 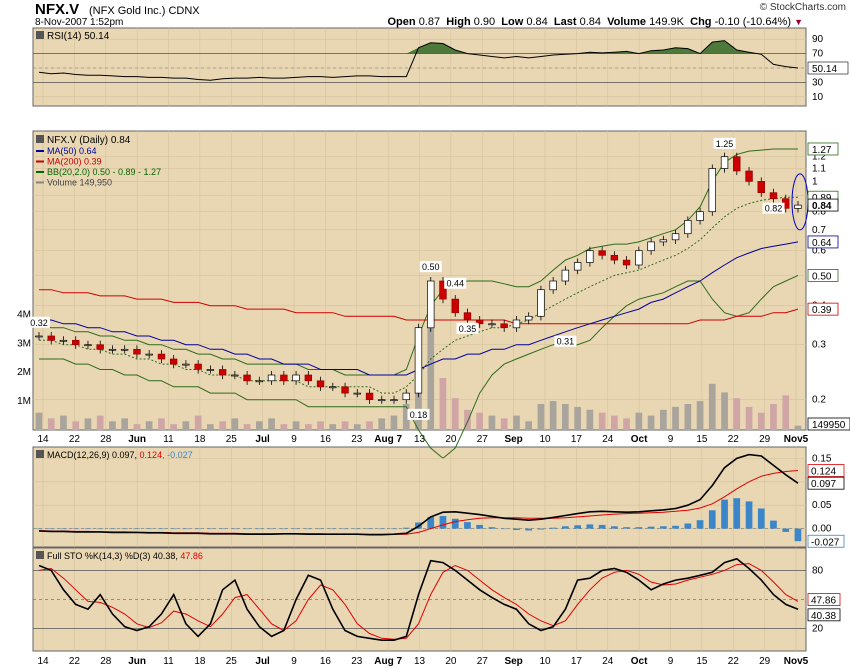 I want to click on rsi-title: RSI(14) 50.14, so click(x=78, y=36).